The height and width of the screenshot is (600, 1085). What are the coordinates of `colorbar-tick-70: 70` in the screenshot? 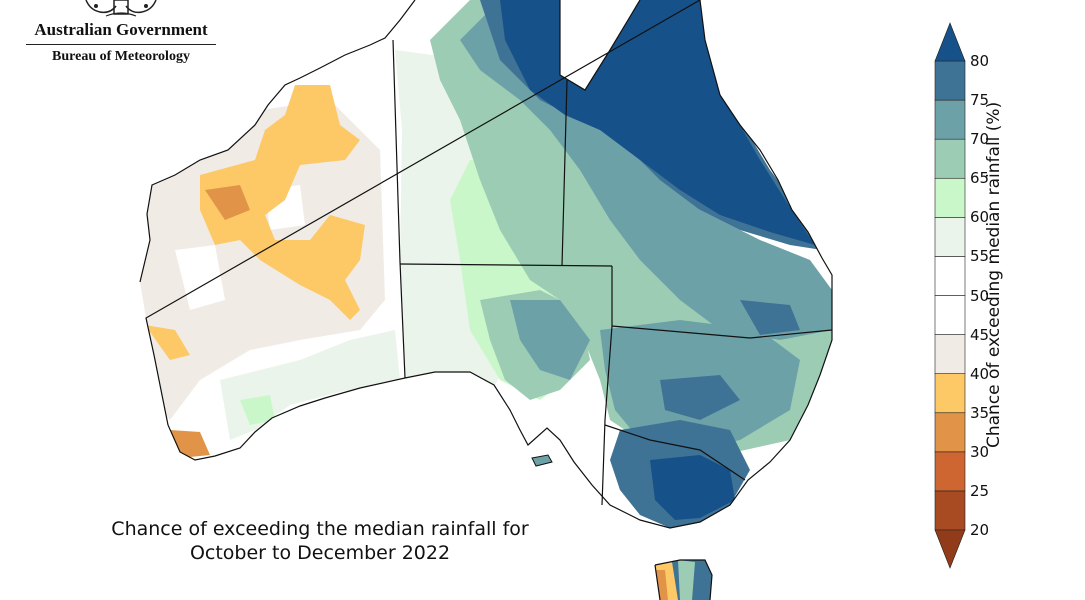 It's located at (980, 139).